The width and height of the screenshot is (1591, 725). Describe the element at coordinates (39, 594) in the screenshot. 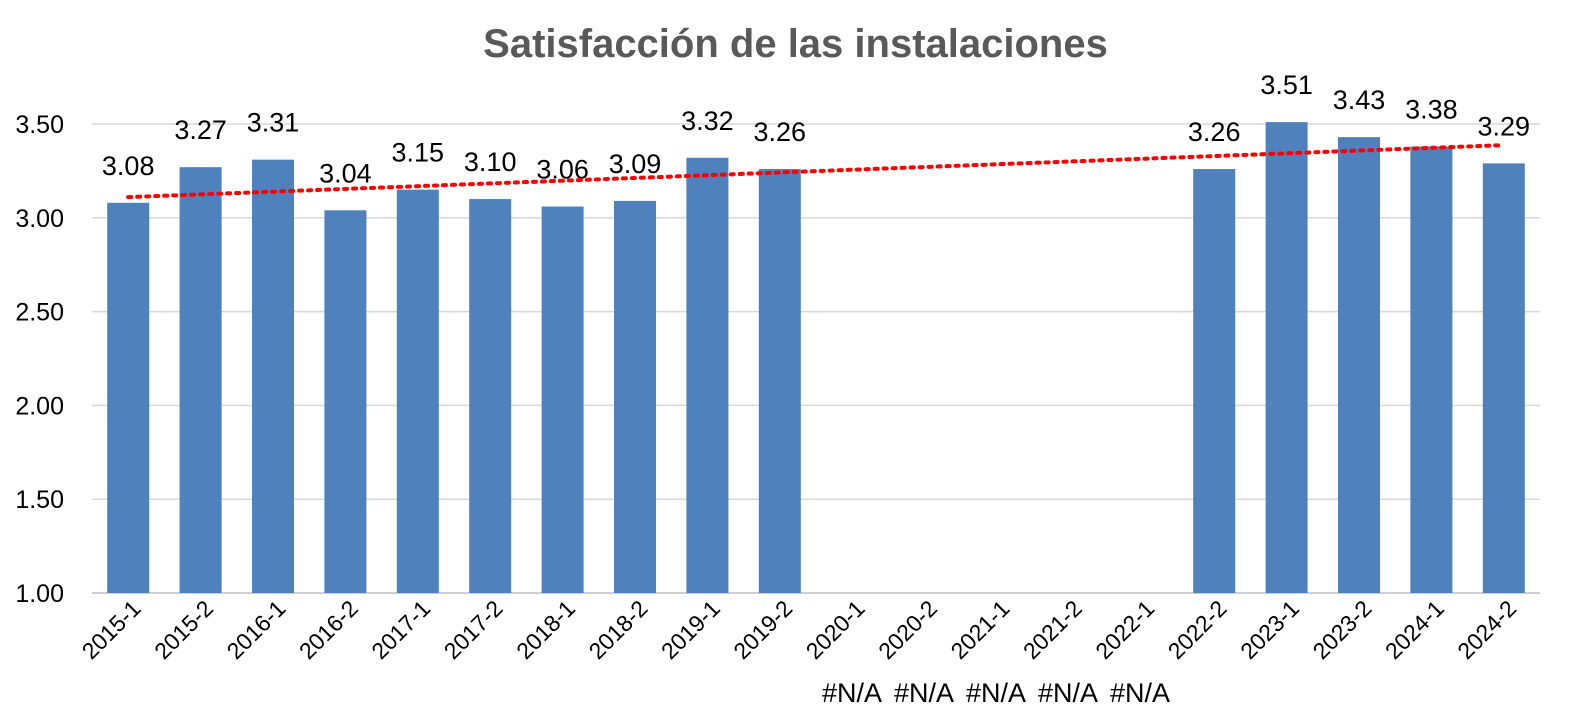

I see `y-tick-label: 1.00` at that location.